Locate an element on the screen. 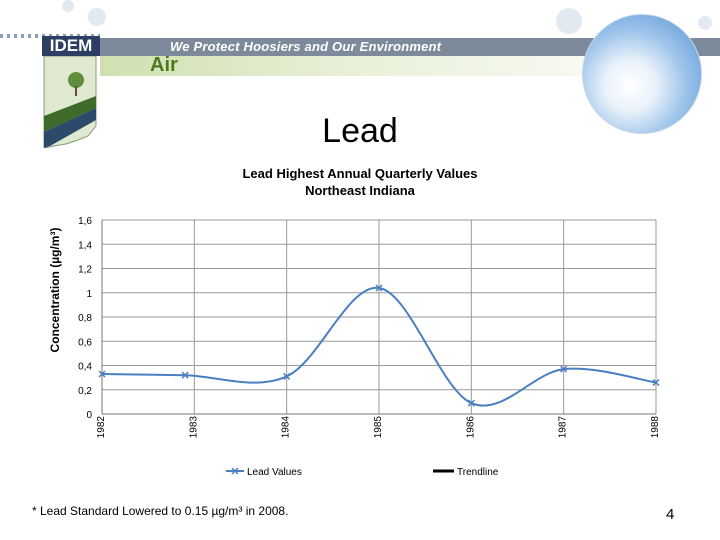  slogan-bar: We Protect Hoosiers and Our Environment is located at coordinates (410, 47).